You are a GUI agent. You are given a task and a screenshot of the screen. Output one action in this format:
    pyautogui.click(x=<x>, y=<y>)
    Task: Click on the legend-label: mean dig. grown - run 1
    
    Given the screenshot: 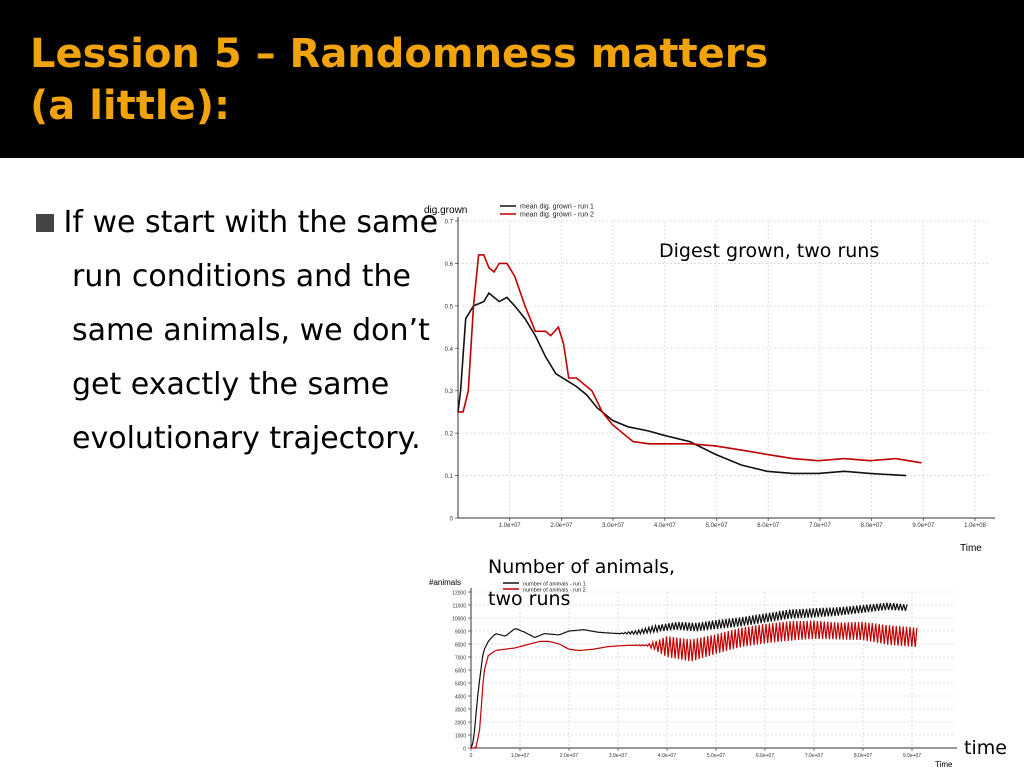 What is the action you would take?
    pyautogui.click(x=557, y=207)
    